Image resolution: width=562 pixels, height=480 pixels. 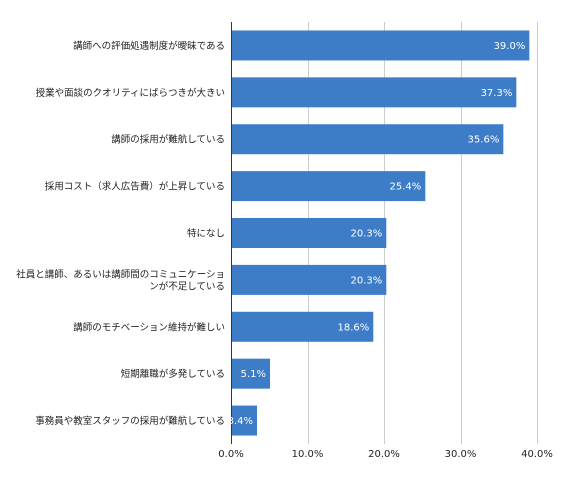 I want to click on x-tick-label: 20.0%, so click(x=384, y=454).